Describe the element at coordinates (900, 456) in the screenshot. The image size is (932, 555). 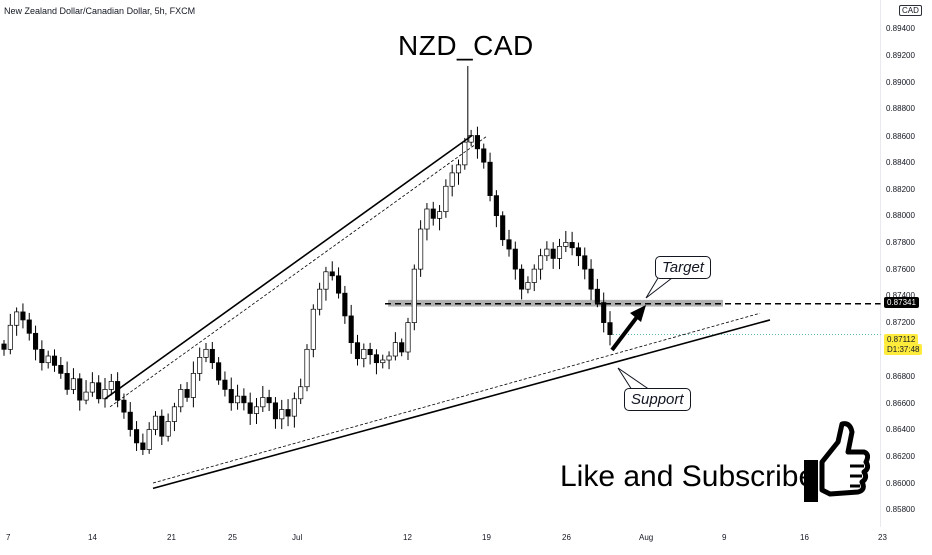
I see `price-tick-label: 0.86200` at that location.